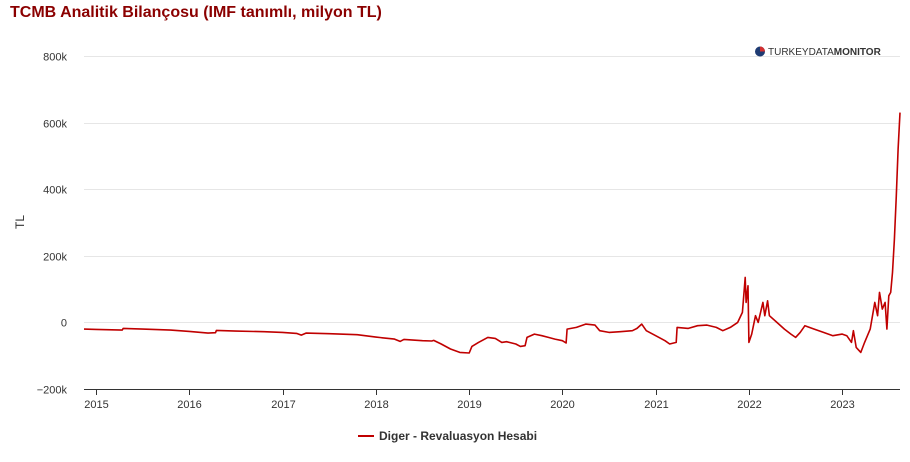  I want to click on y-axis-ticks: 800k 600k 400k 200k 0 −200k, so click(52, 224).